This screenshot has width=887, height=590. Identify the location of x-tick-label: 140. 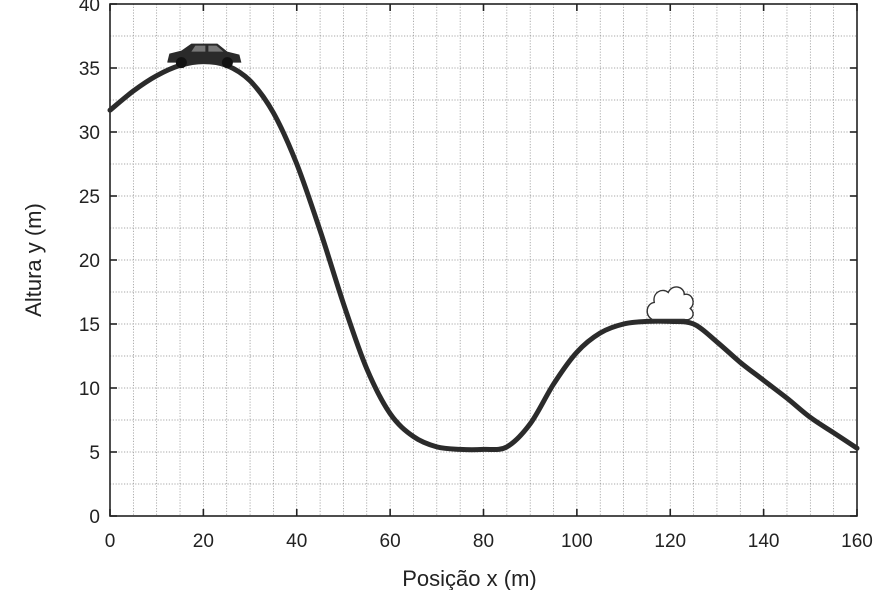
(764, 541).